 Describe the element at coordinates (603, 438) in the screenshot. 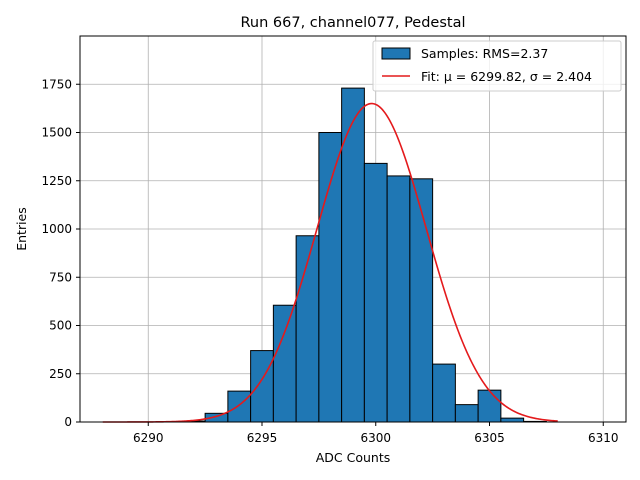

I see `x-tick-label: 6310` at that location.